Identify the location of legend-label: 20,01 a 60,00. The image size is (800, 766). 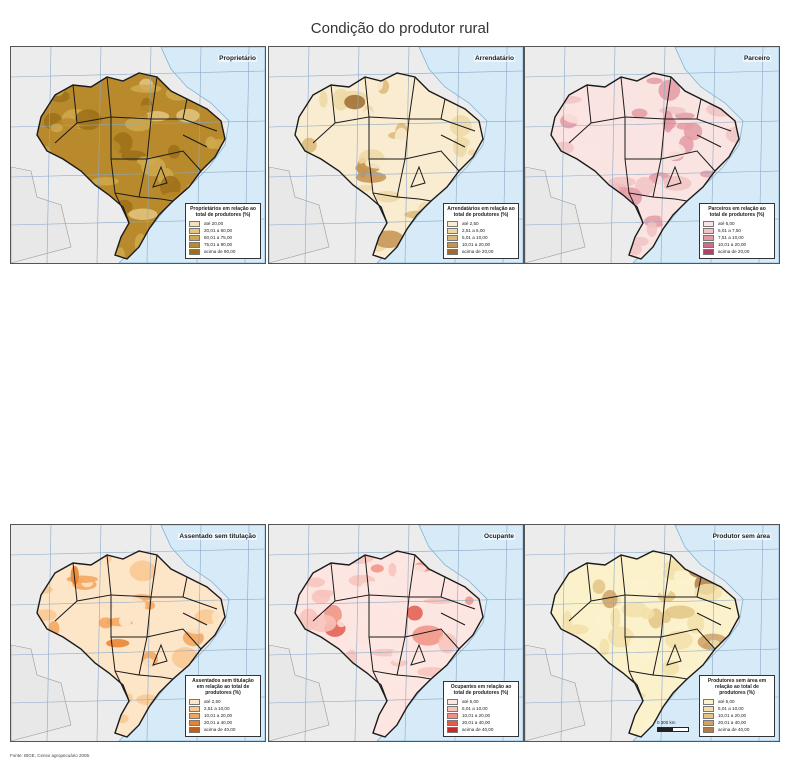
(218, 230).